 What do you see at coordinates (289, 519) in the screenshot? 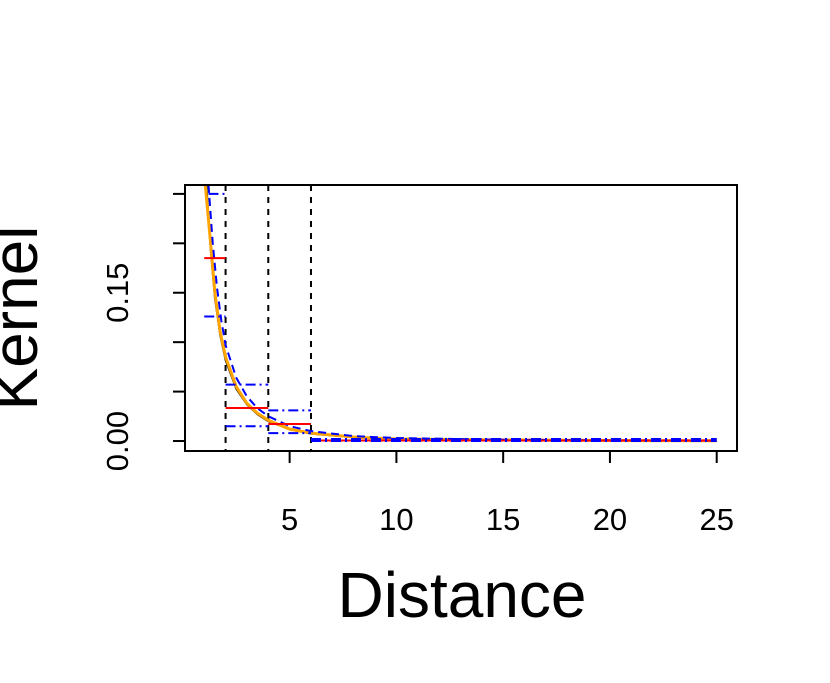
I see `x-tick-label: 5` at bounding box center [289, 519].